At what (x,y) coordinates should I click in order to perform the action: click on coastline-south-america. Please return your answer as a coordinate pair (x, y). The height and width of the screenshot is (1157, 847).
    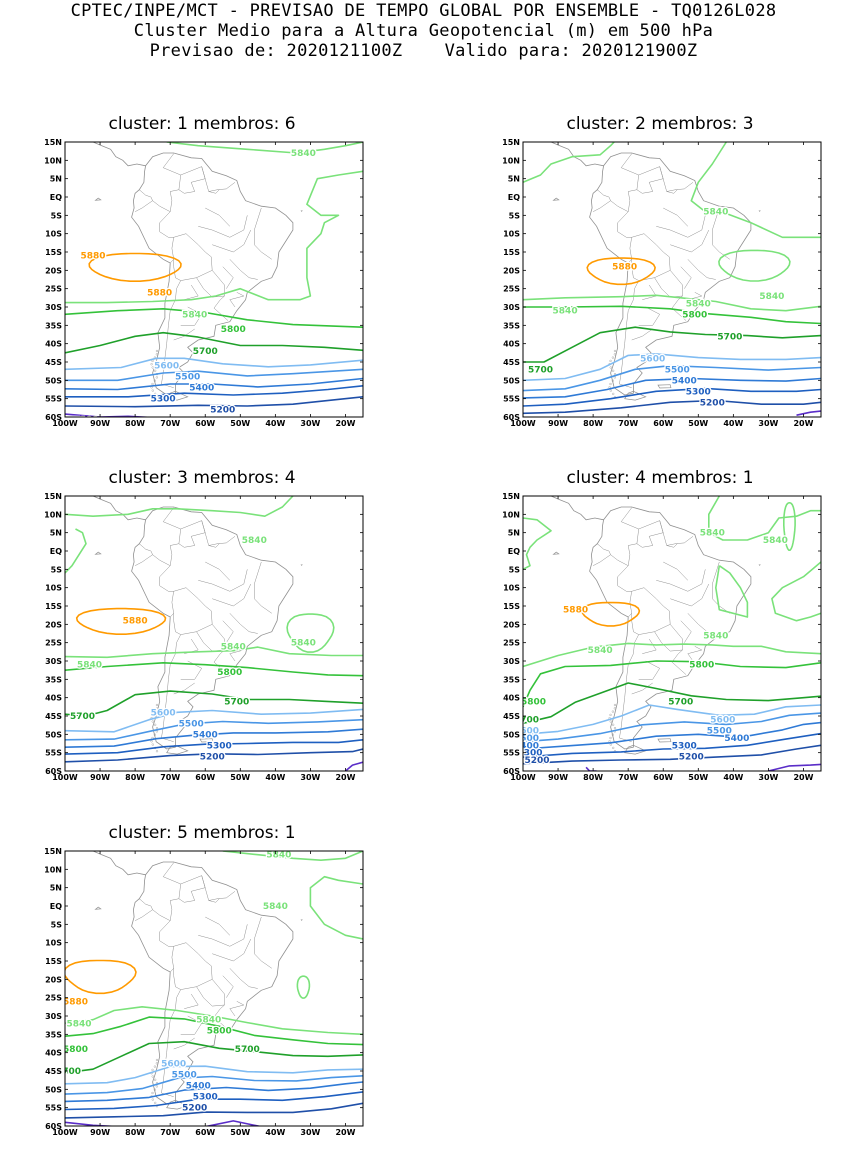
    Looking at the image, I should click on (212, 274).